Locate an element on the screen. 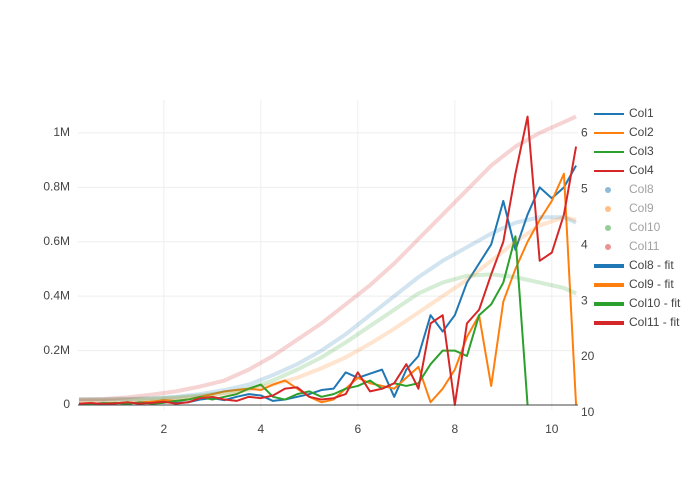 The height and width of the screenshot is (500, 700). legend-label: Col10 is located at coordinates (645, 227).